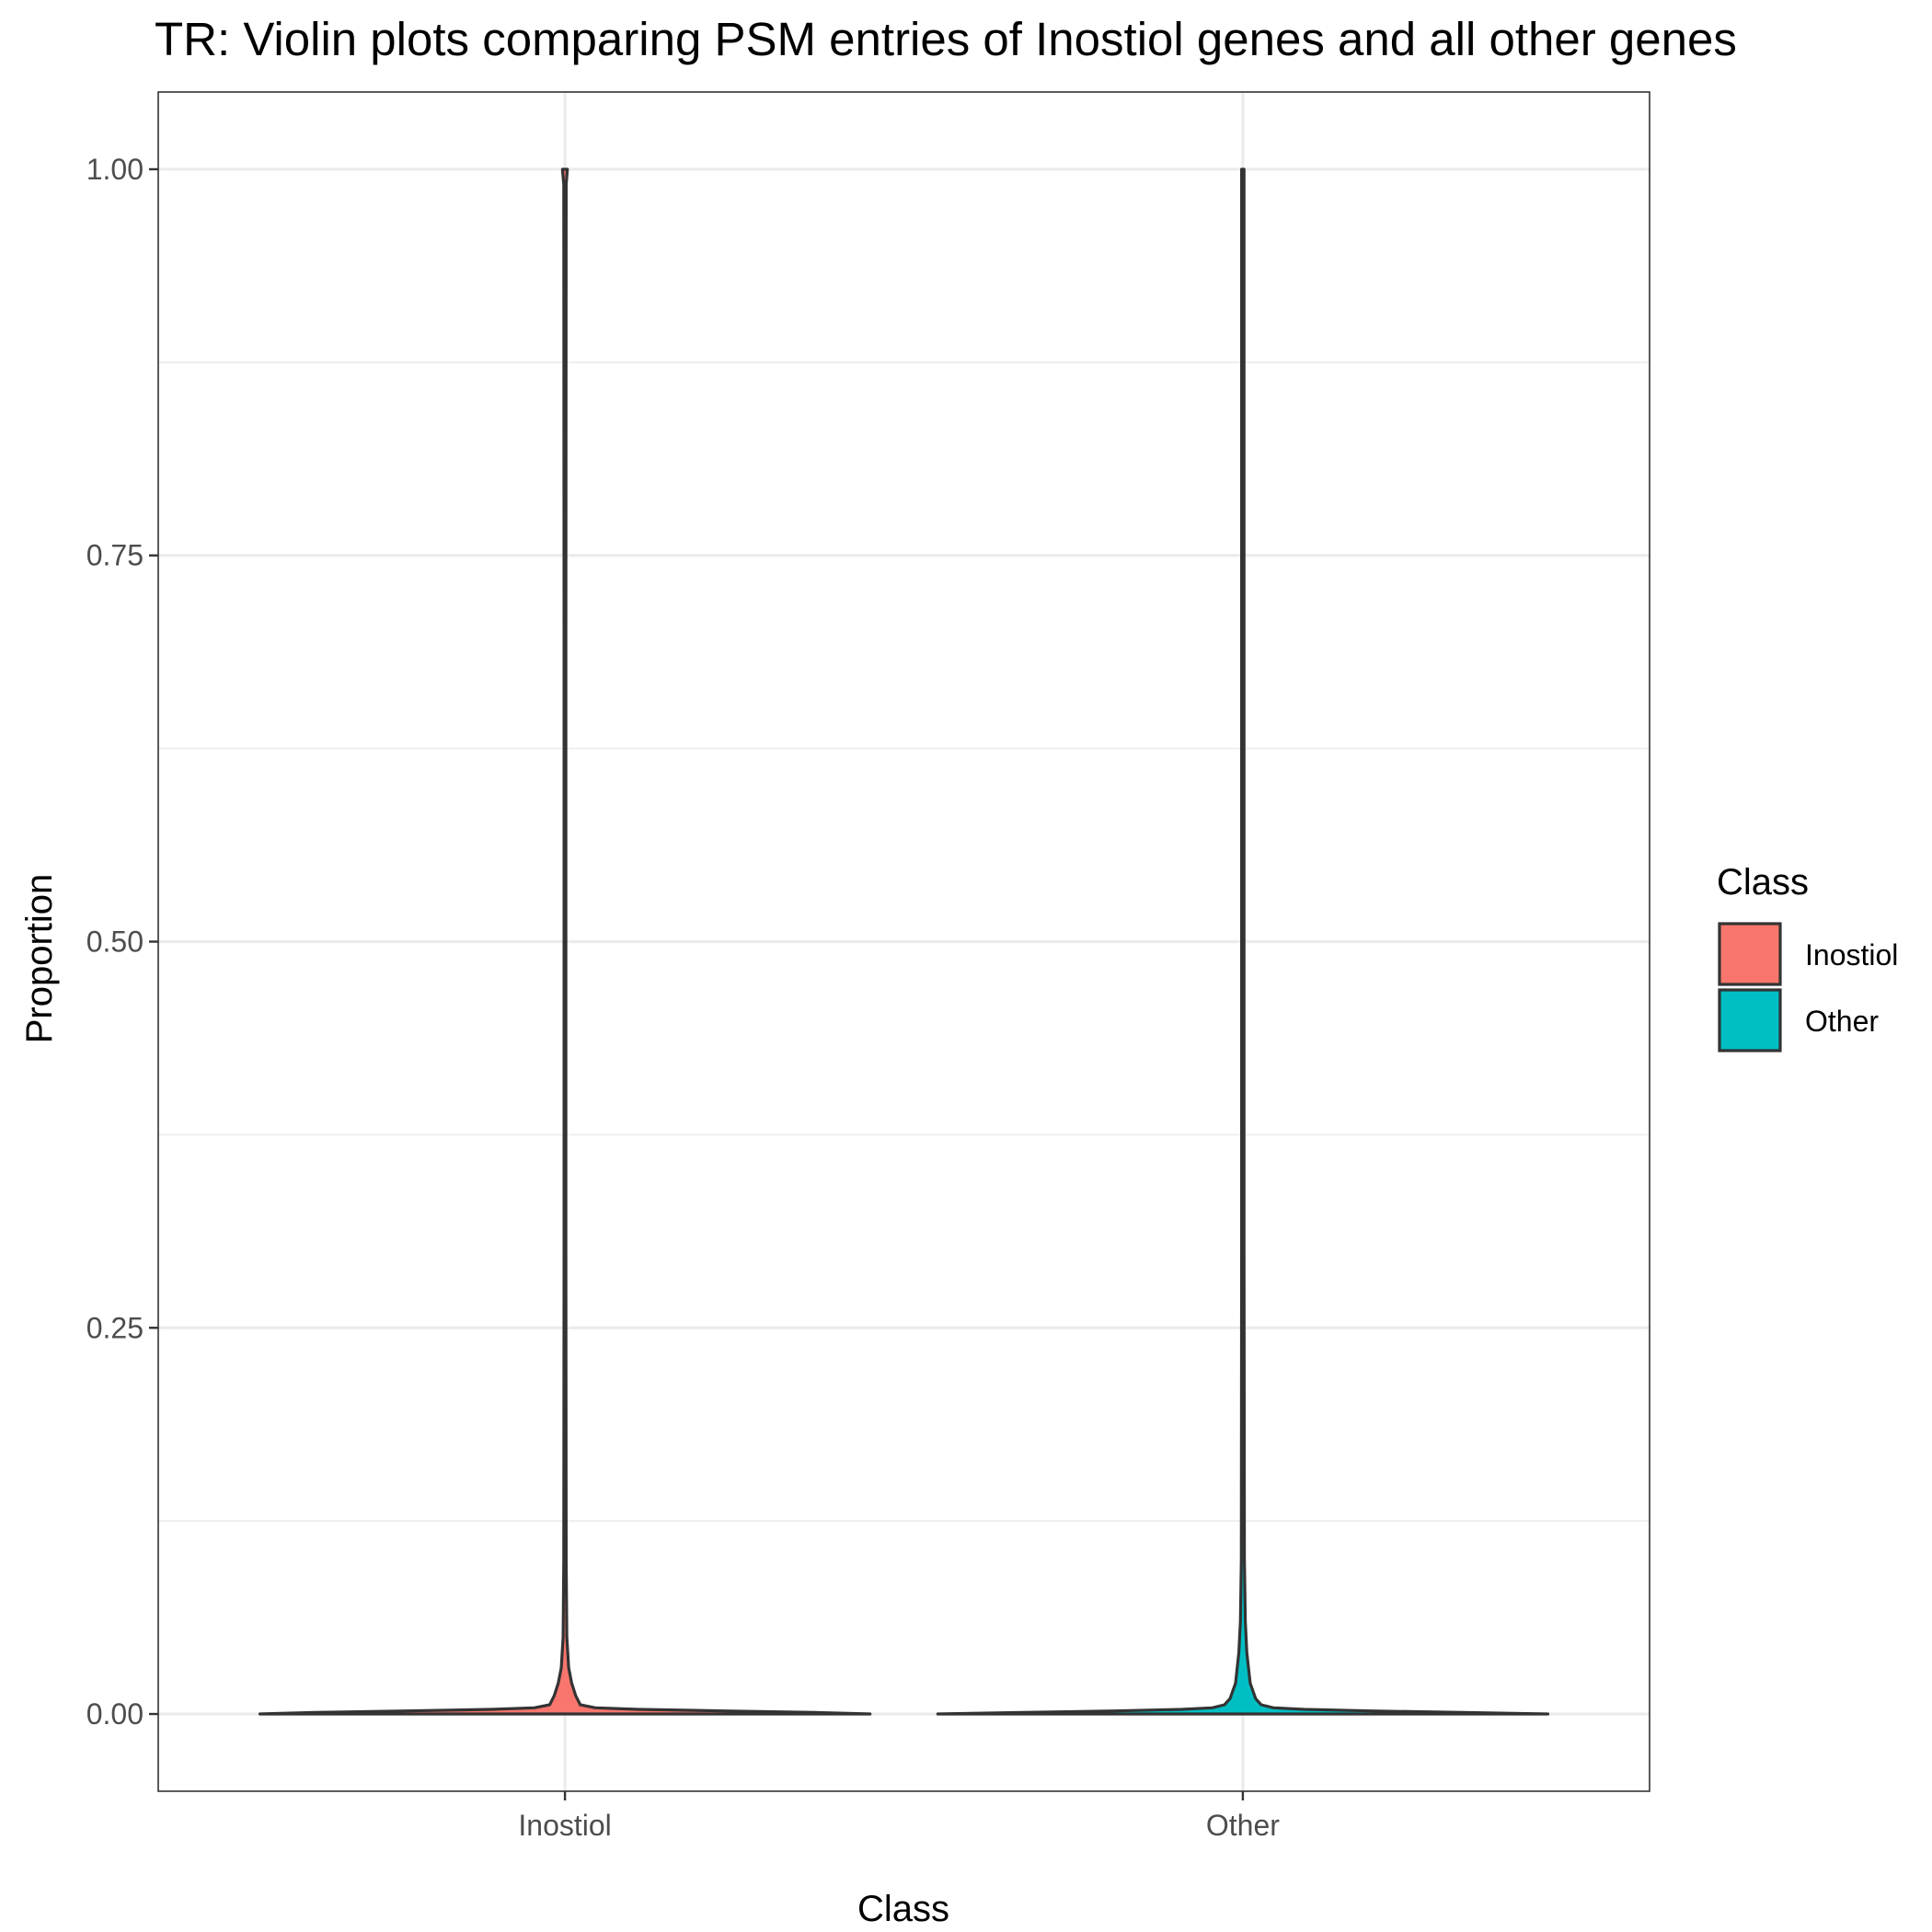  Describe the element at coordinates (115, 169) in the screenshot. I see `y-tick-label: 1.00` at that location.